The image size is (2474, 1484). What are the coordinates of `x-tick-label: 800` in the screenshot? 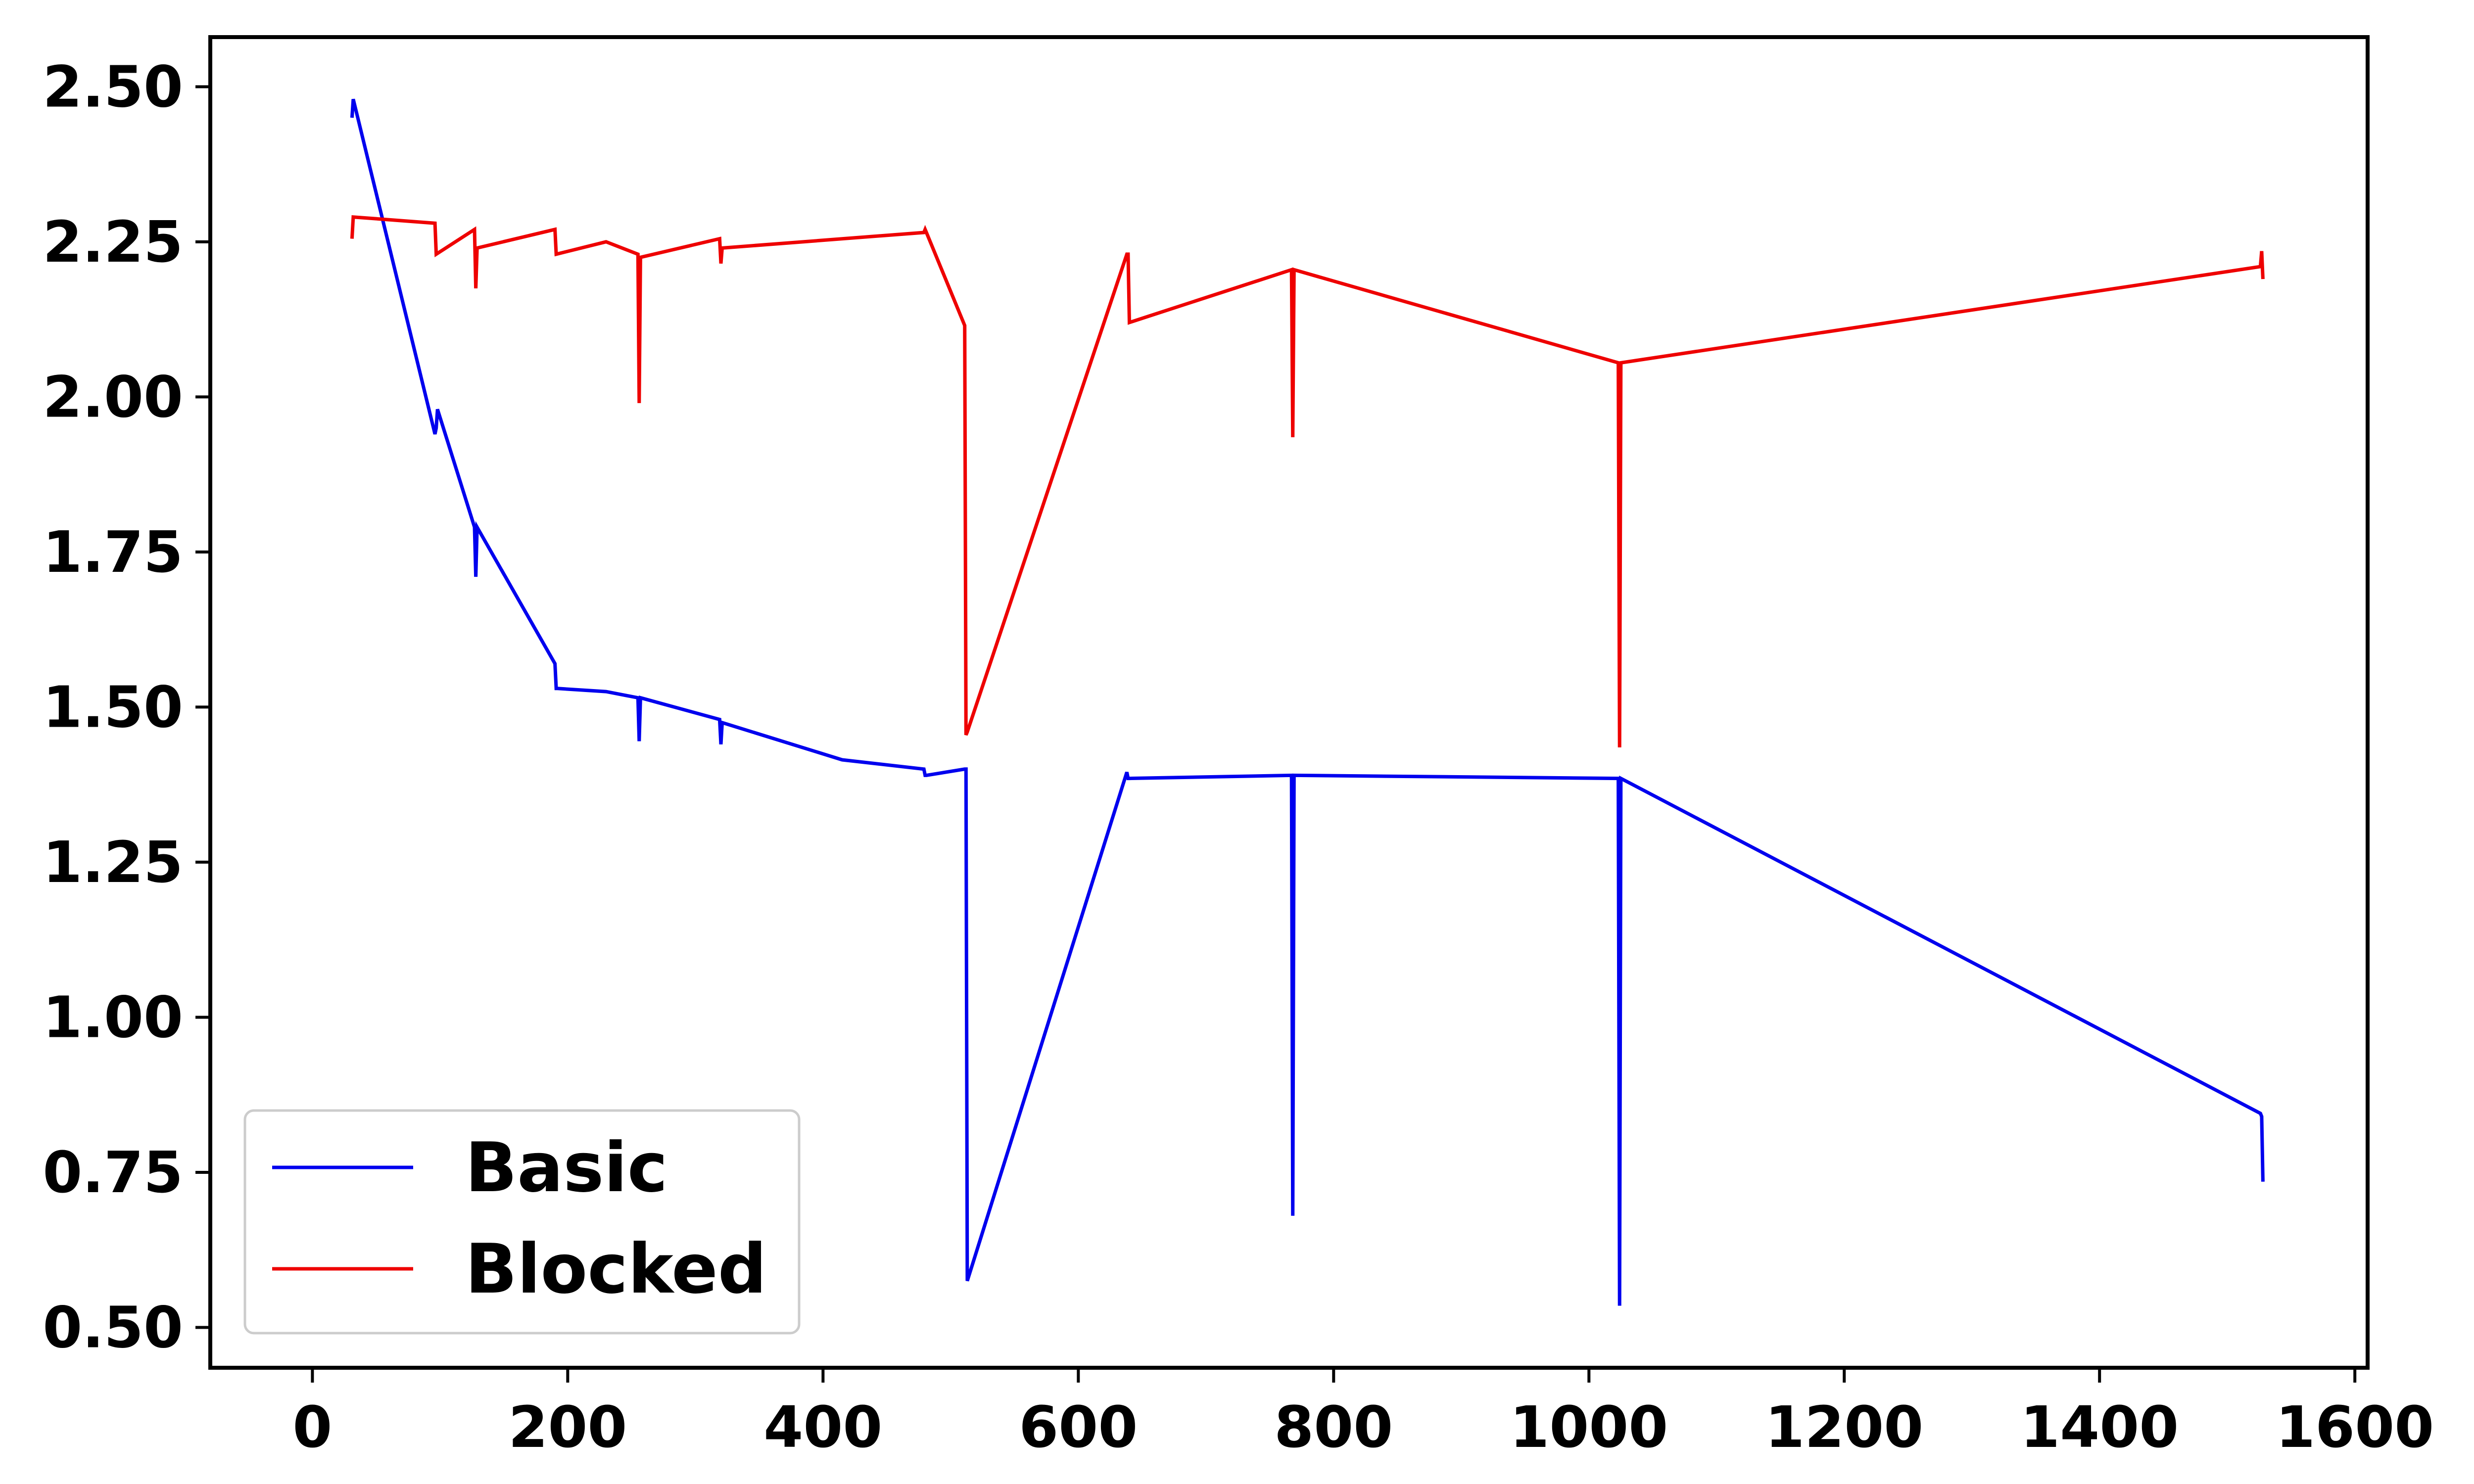 It's located at (1334, 1427).